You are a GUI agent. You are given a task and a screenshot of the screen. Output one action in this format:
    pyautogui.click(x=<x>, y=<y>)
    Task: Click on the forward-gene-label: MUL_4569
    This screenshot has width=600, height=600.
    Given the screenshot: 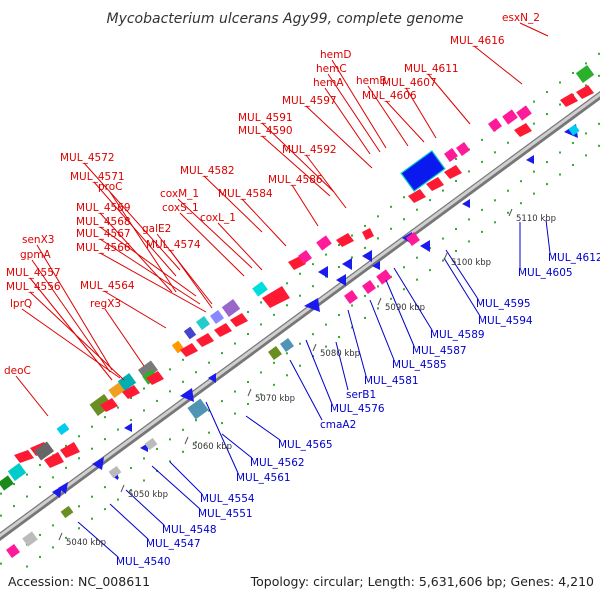 What is the action you would take?
    pyautogui.click(x=103, y=208)
    